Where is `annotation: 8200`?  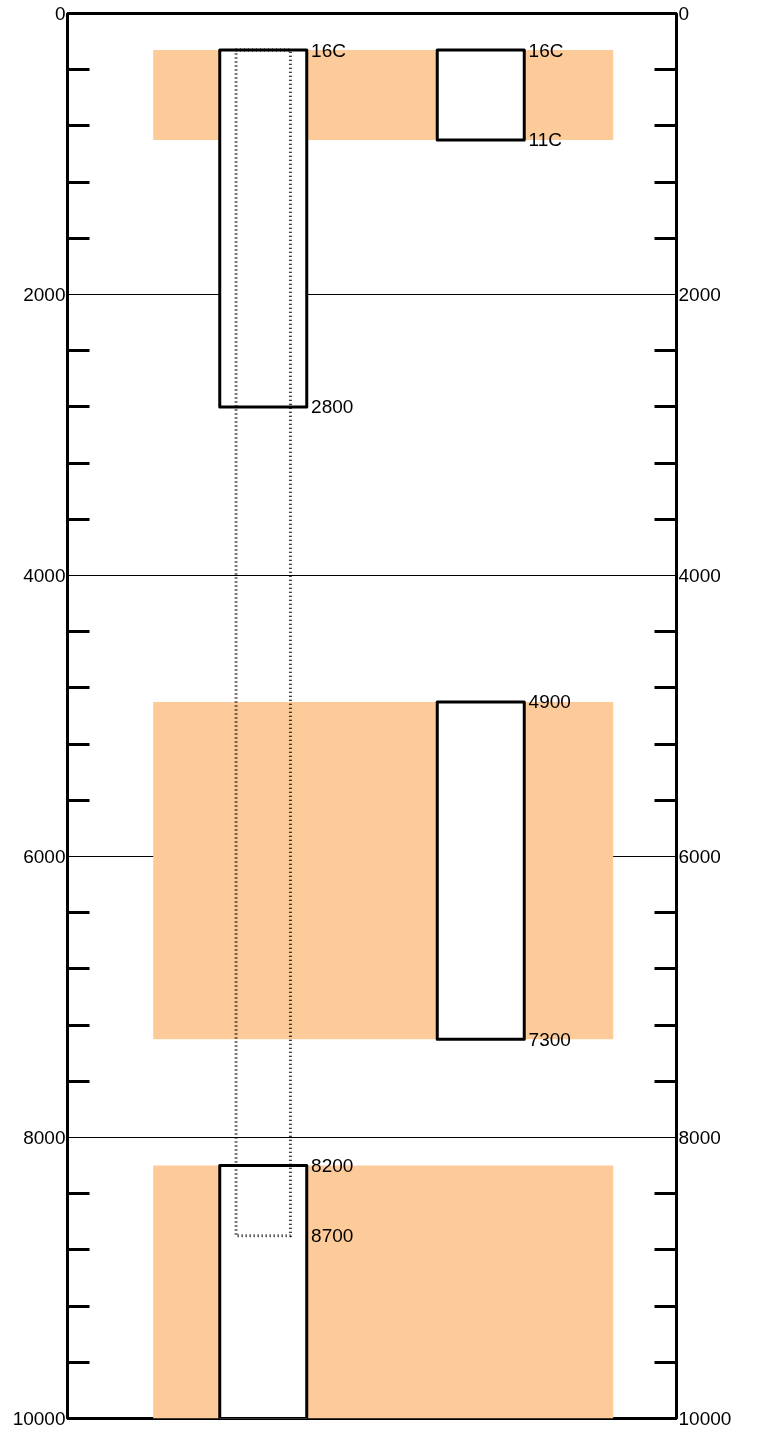 annotation: 8200 is located at coordinates (332, 1166).